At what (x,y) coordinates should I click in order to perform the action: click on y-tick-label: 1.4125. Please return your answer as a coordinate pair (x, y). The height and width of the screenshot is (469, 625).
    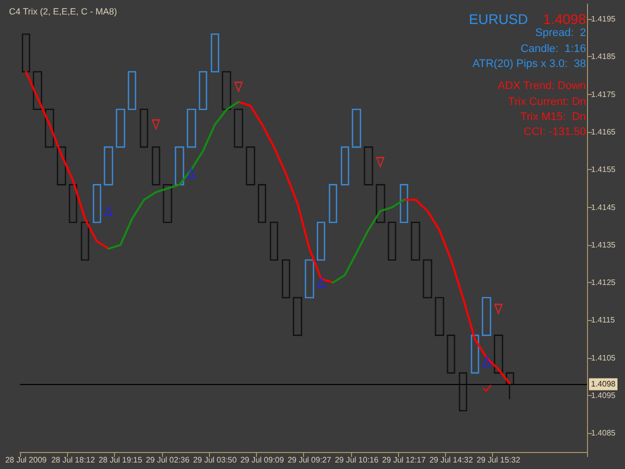
    Looking at the image, I should click on (603, 283).